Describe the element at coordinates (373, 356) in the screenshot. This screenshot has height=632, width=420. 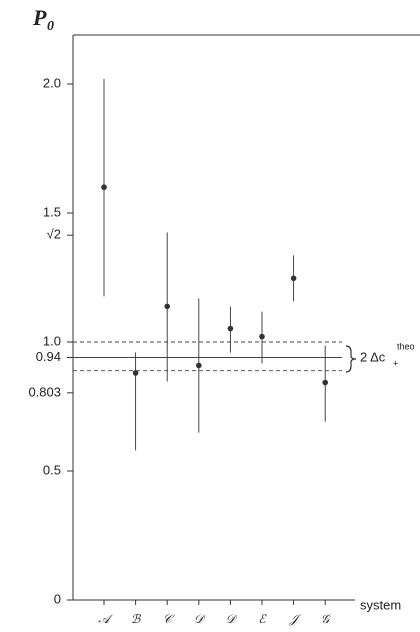
I see `annotation: 2 Δc` at that location.